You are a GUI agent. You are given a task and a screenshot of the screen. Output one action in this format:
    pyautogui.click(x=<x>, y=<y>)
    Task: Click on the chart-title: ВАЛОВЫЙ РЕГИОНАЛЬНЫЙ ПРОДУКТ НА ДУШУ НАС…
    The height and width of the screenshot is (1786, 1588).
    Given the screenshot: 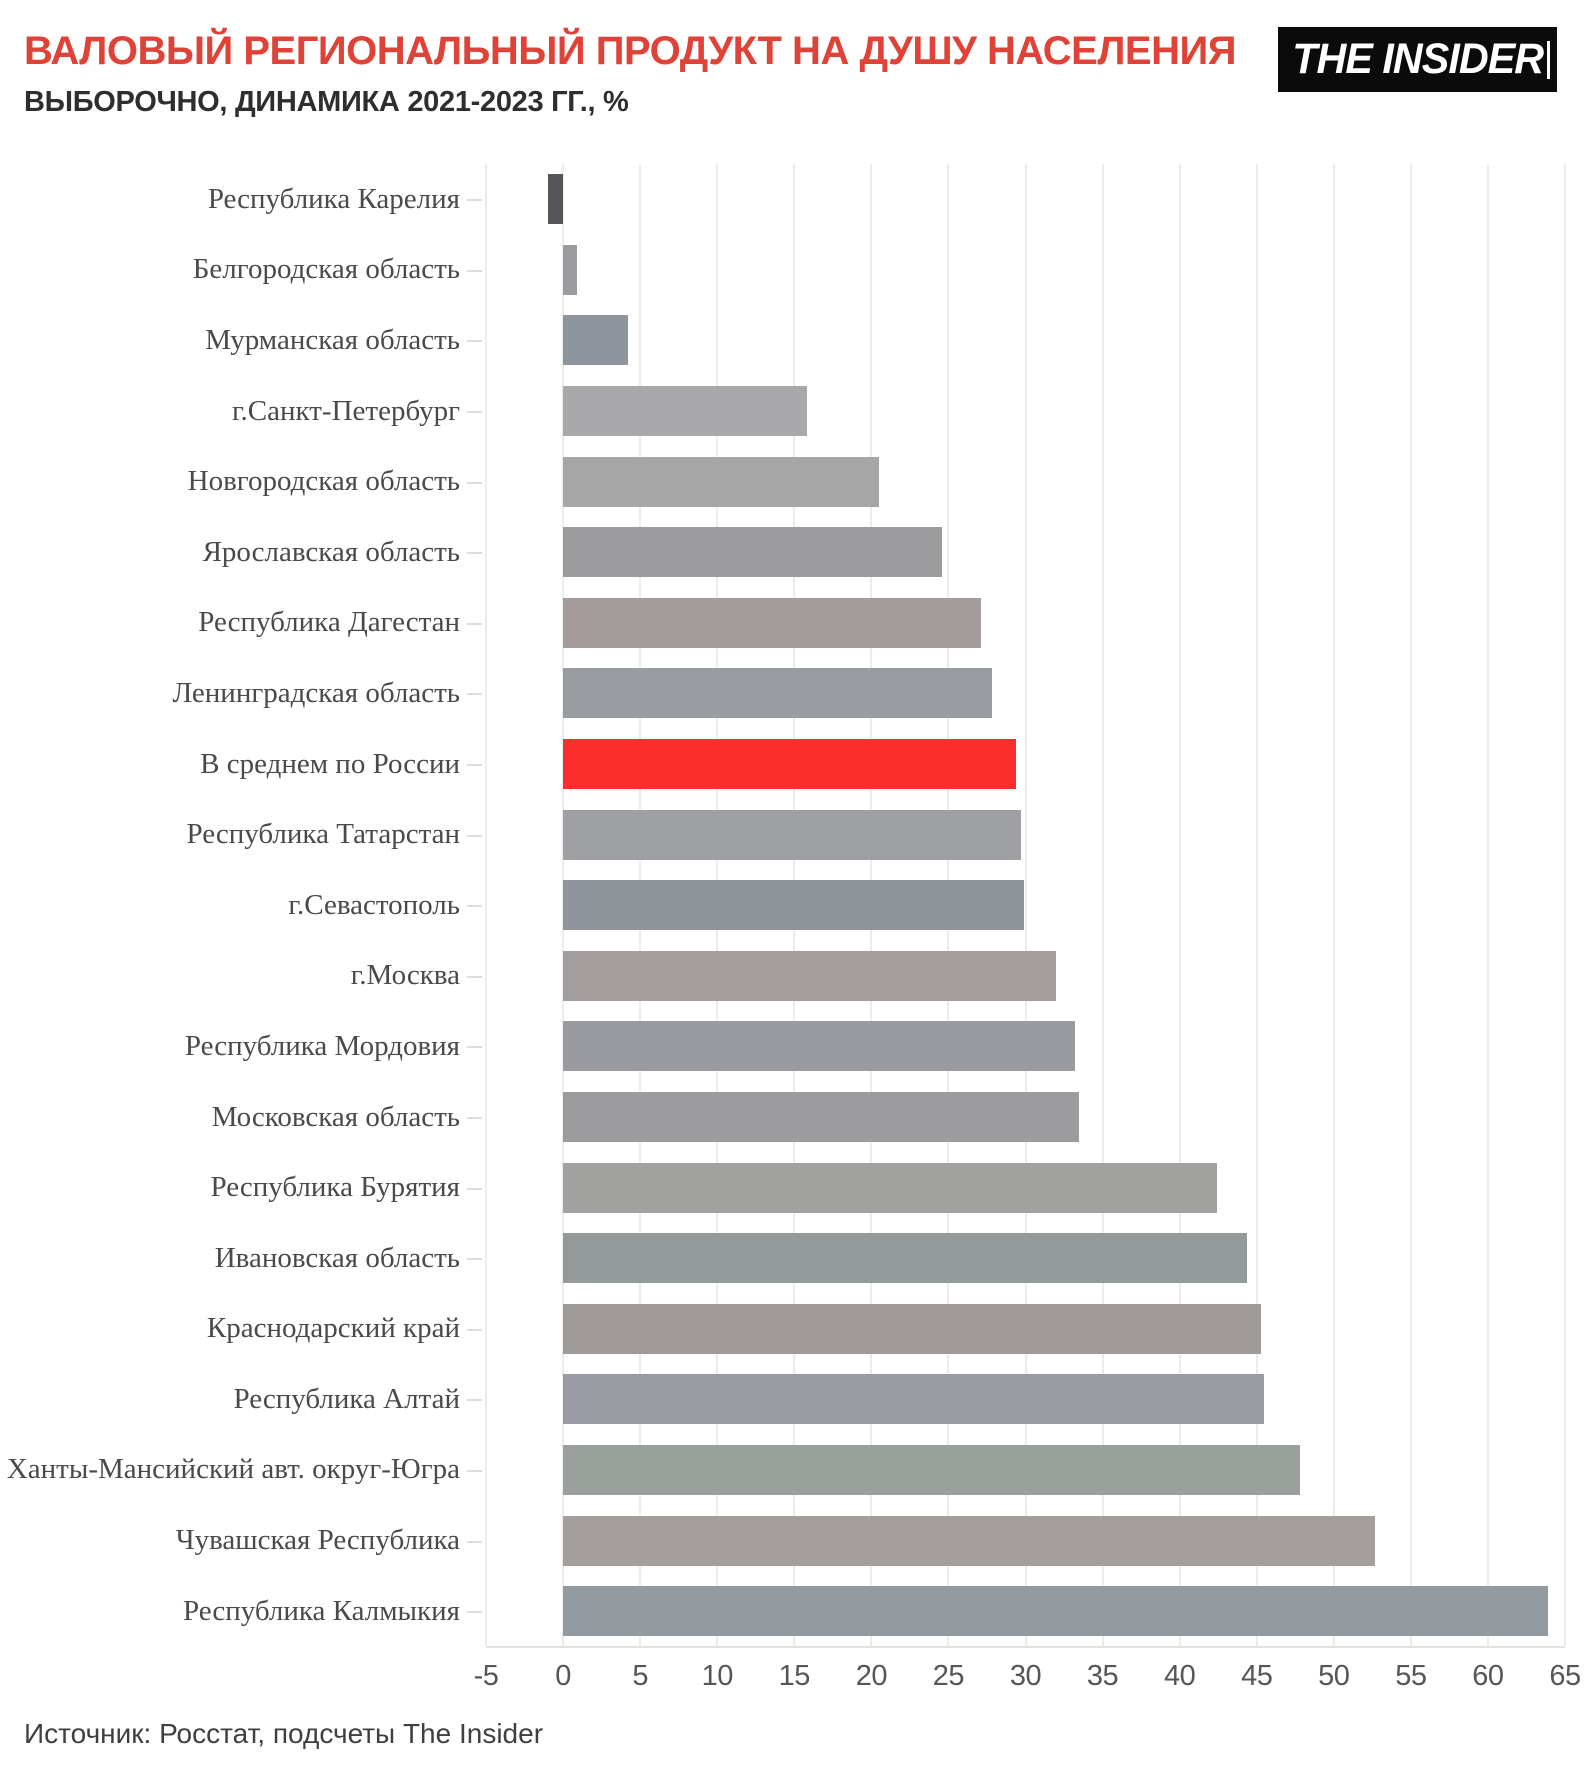 What is the action you would take?
    pyautogui.click(x=630, y=51)
    